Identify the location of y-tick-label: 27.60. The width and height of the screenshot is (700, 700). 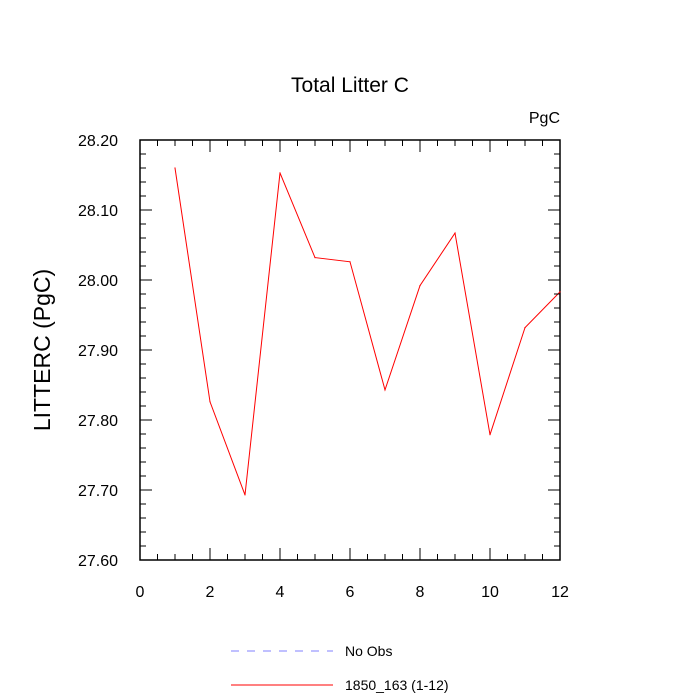
(98, 561).